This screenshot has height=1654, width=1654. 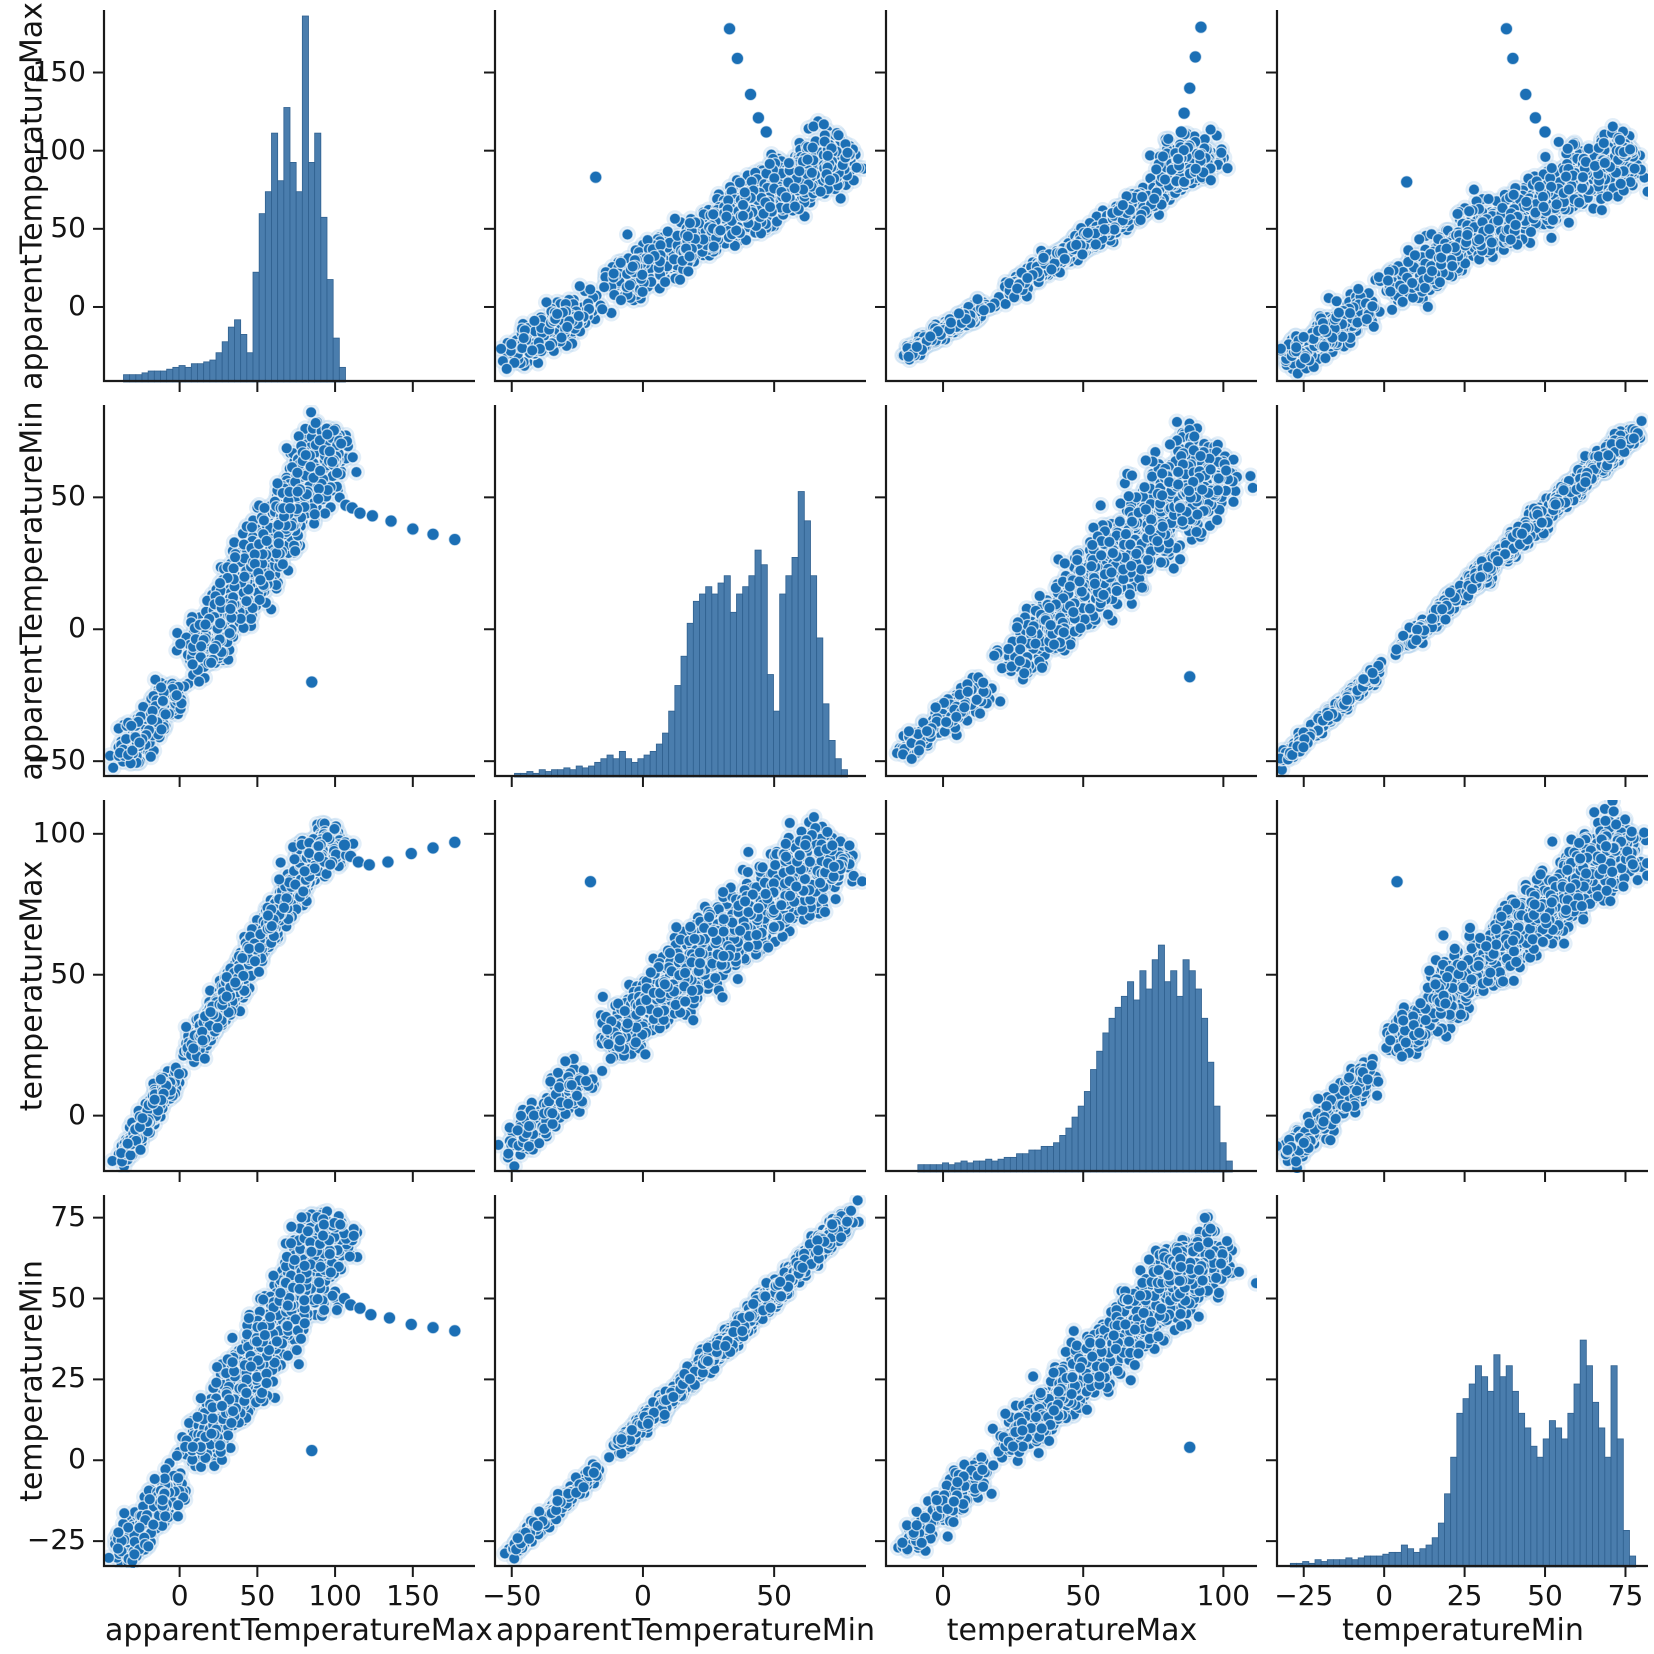 What do you see at coordinates (1083, 1595) in the screenshot?
I see `x-tick-label-temperatureMax-50: 50` at bounding box center [1083, 1595].